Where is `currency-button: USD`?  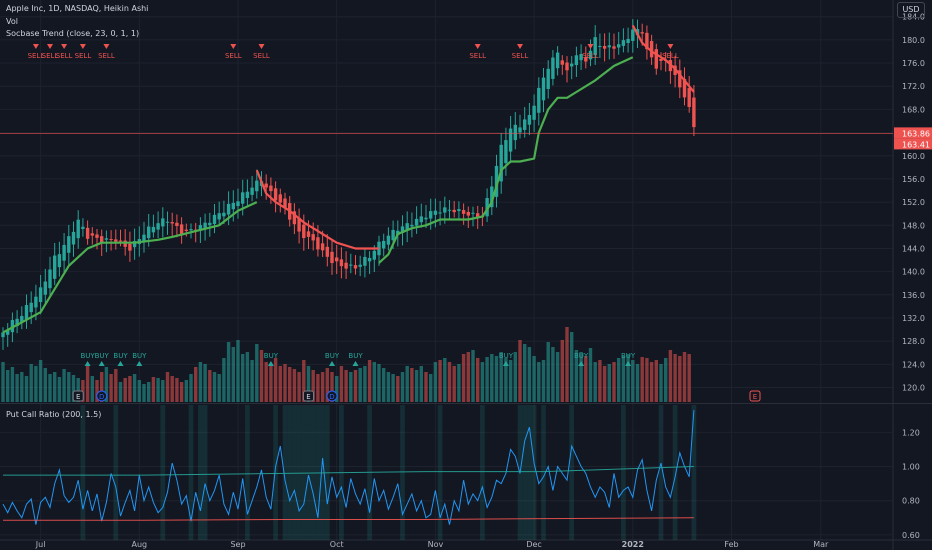 currency-button: USD is located at coordinates (911, 10).